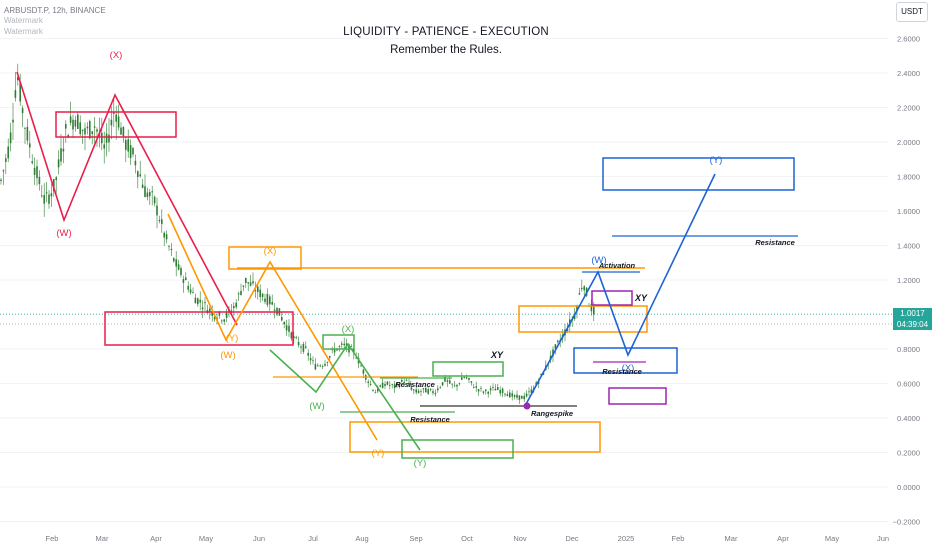 Image resolution: width=932 pixels, height=550 pixels. Describe the element at coordinates (468, 369) in the screenshot. I see `zone-green-xy` at that location.